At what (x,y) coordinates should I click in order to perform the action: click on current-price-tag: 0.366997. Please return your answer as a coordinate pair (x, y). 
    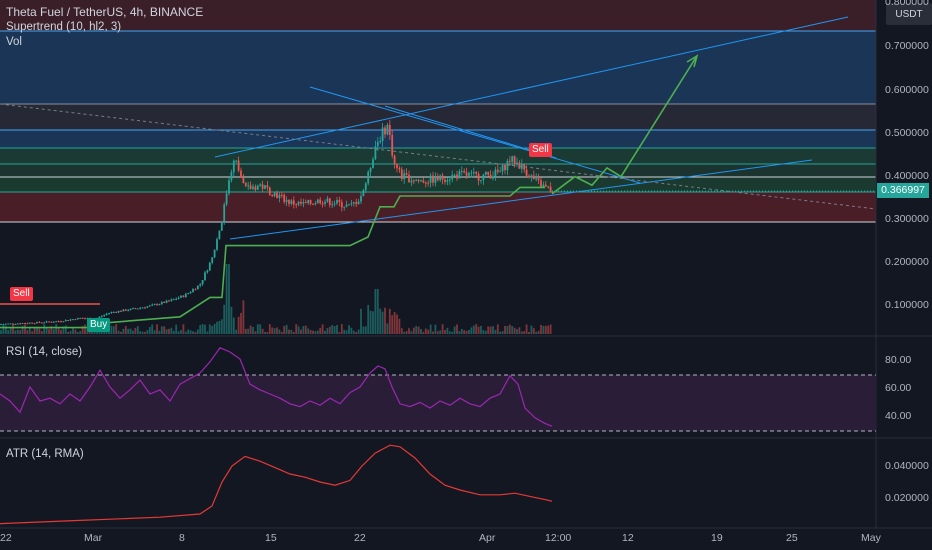
    Looking at the image, I should click on (903, 190).